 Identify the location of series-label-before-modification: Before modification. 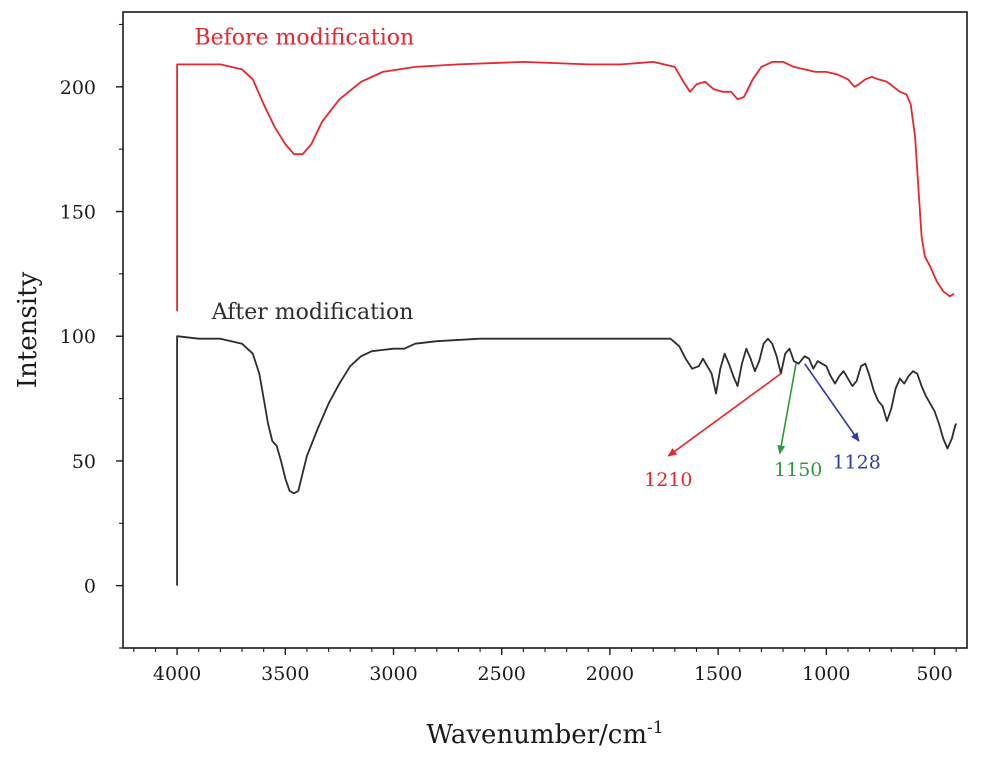
(304, 37).